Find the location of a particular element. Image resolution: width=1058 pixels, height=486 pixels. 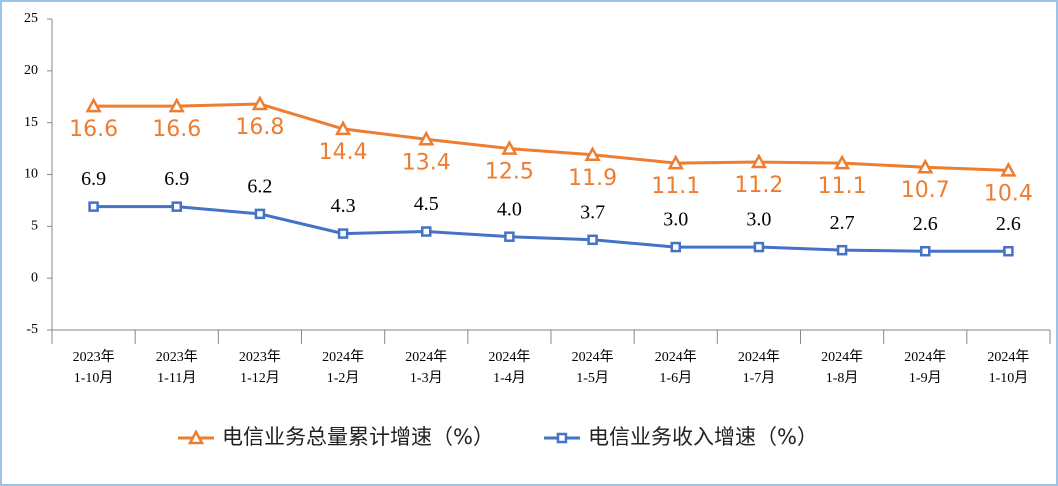

data-label: 11.2 is located at coordinates (758, 185).